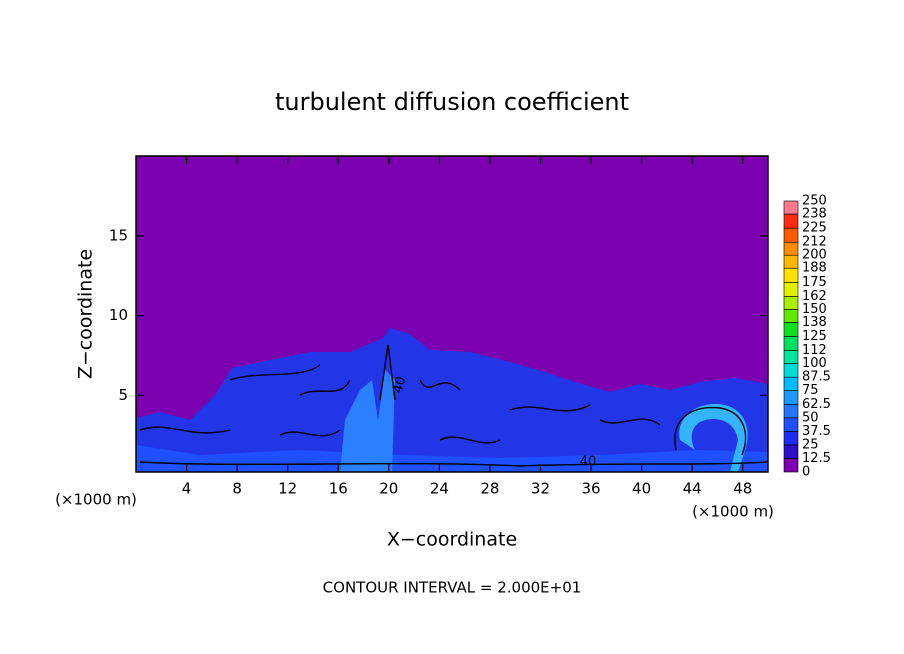  What do you see at coordinates (590, 489) in the screenshot?
I see `x-tick-label: 36` at bounding box center [590, 489].